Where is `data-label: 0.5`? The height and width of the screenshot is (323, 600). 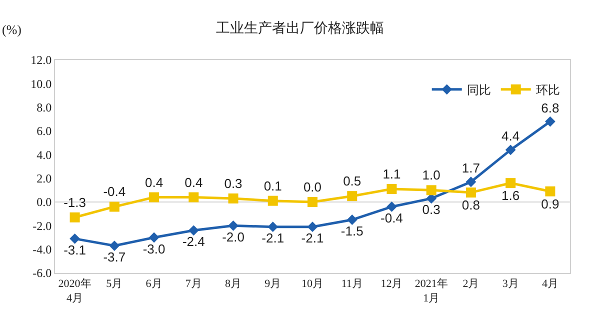 data-label: 0.5 is located at coordinates (352, 181).